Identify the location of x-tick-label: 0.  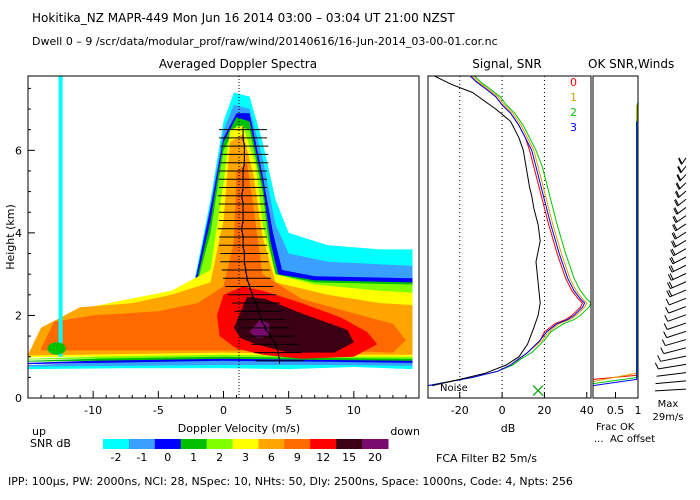
(223, 410).